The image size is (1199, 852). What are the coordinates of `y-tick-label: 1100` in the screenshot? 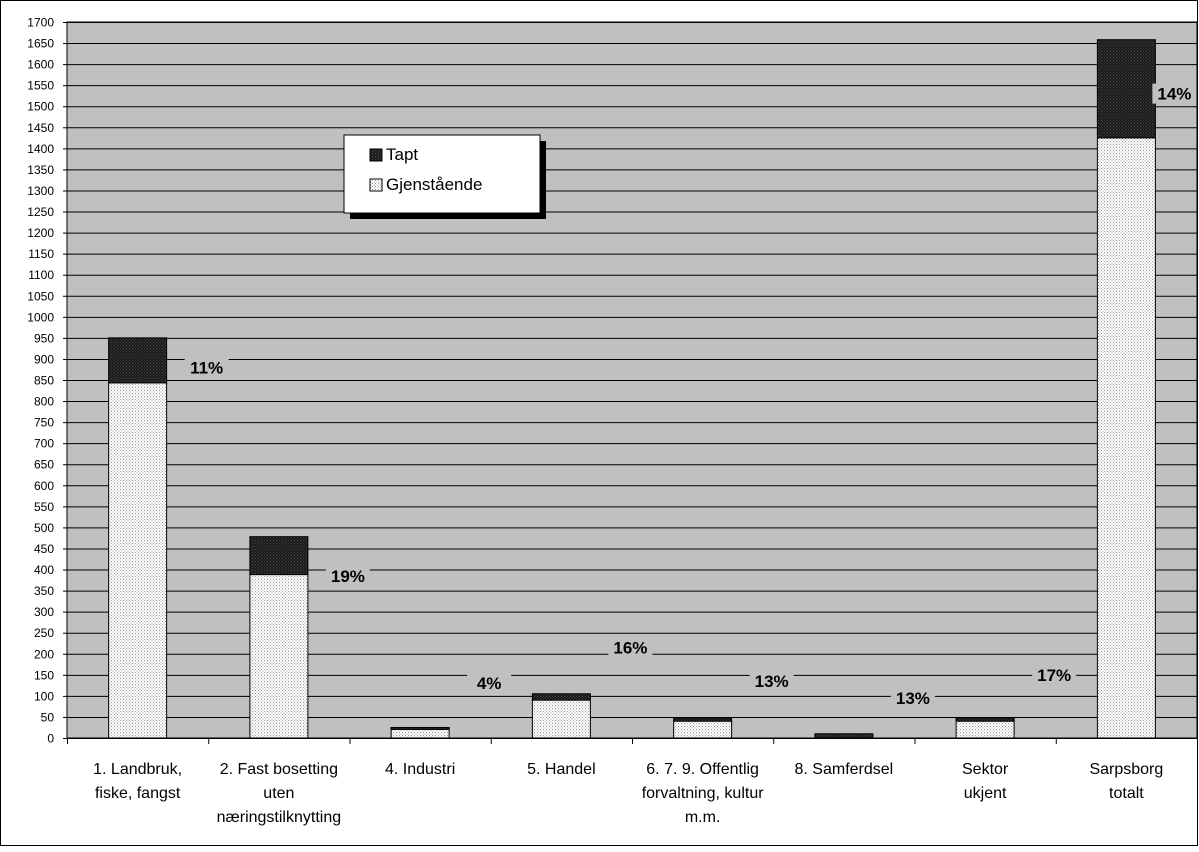 It's located at (41, 275).